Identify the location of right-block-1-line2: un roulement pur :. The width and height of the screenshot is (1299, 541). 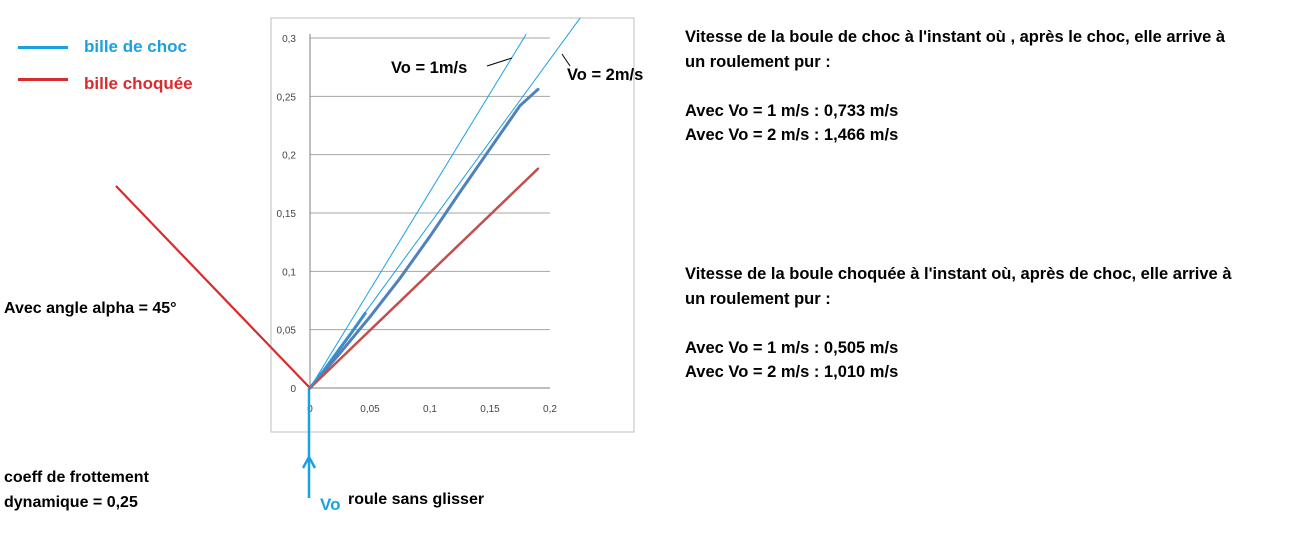
(758, 61).